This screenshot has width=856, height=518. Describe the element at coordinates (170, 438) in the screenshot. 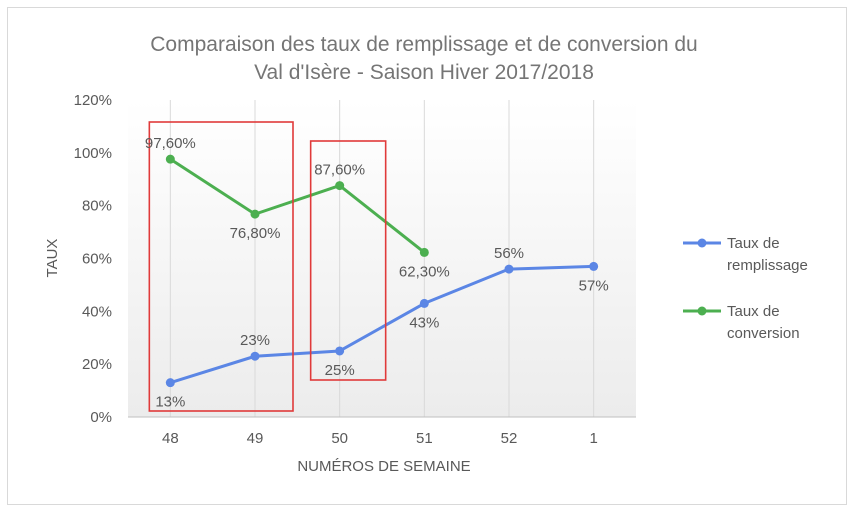

I see `x-tick-label: 48` at that location.